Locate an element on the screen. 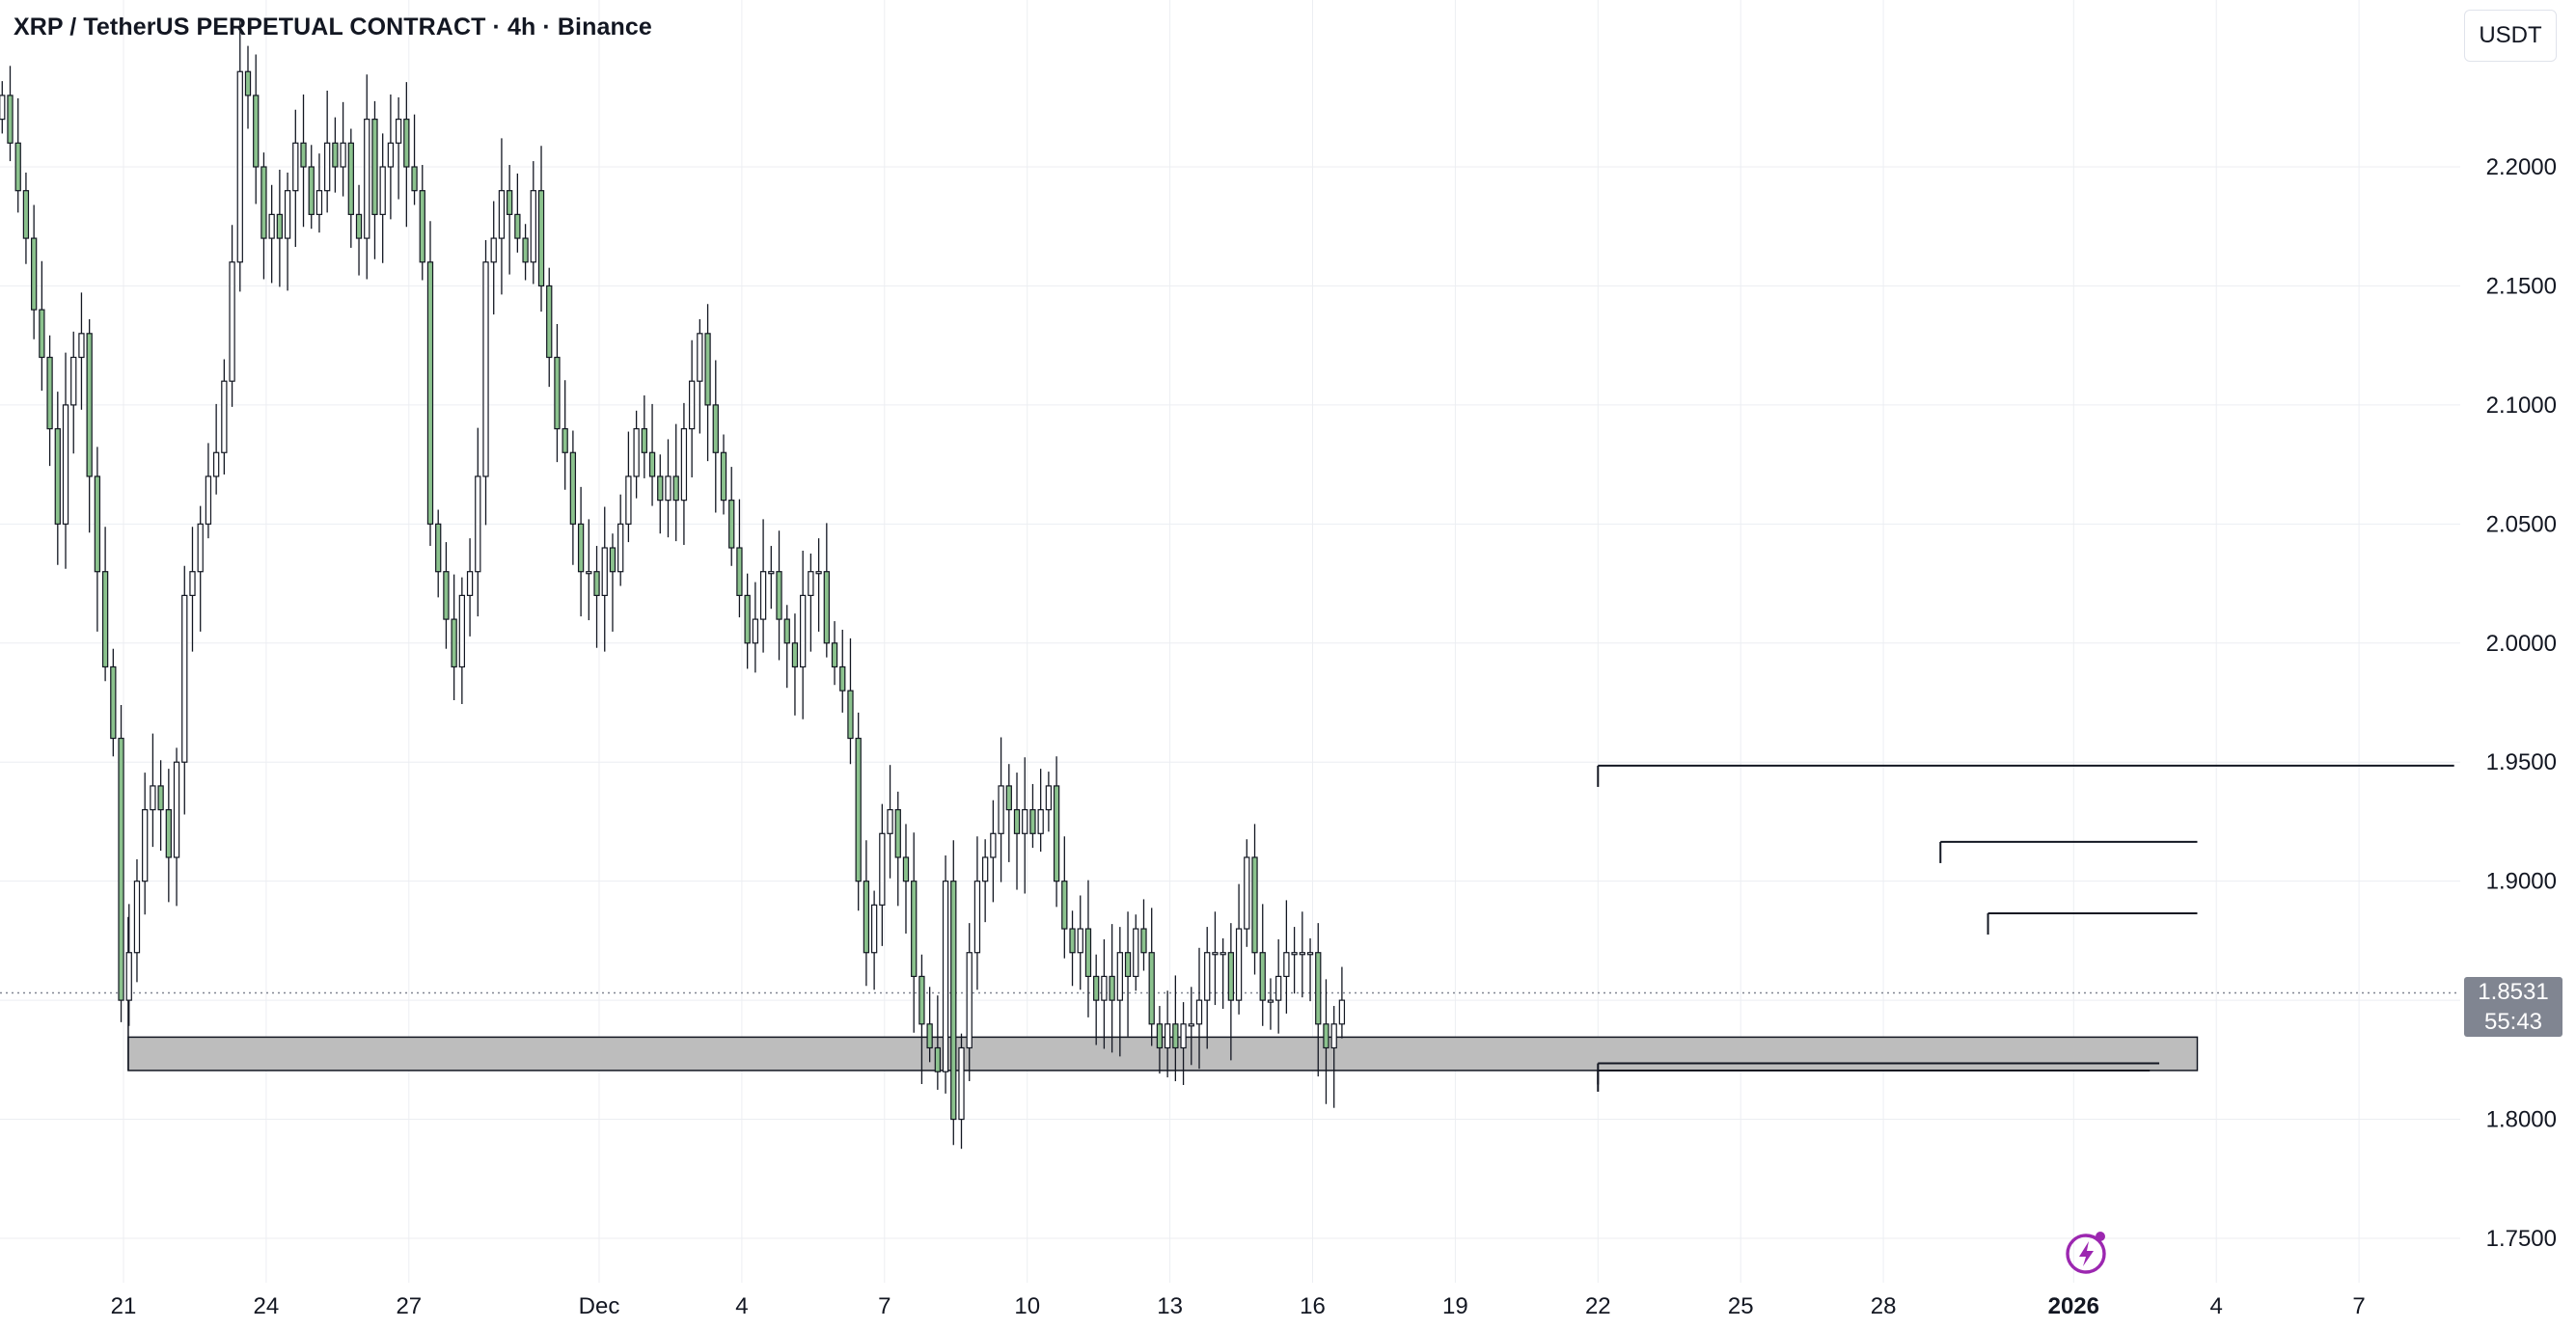 This screenshot has height=1329, width=2576. y-tick-label: 1.8000 is located at coordinates (2521, 1120).